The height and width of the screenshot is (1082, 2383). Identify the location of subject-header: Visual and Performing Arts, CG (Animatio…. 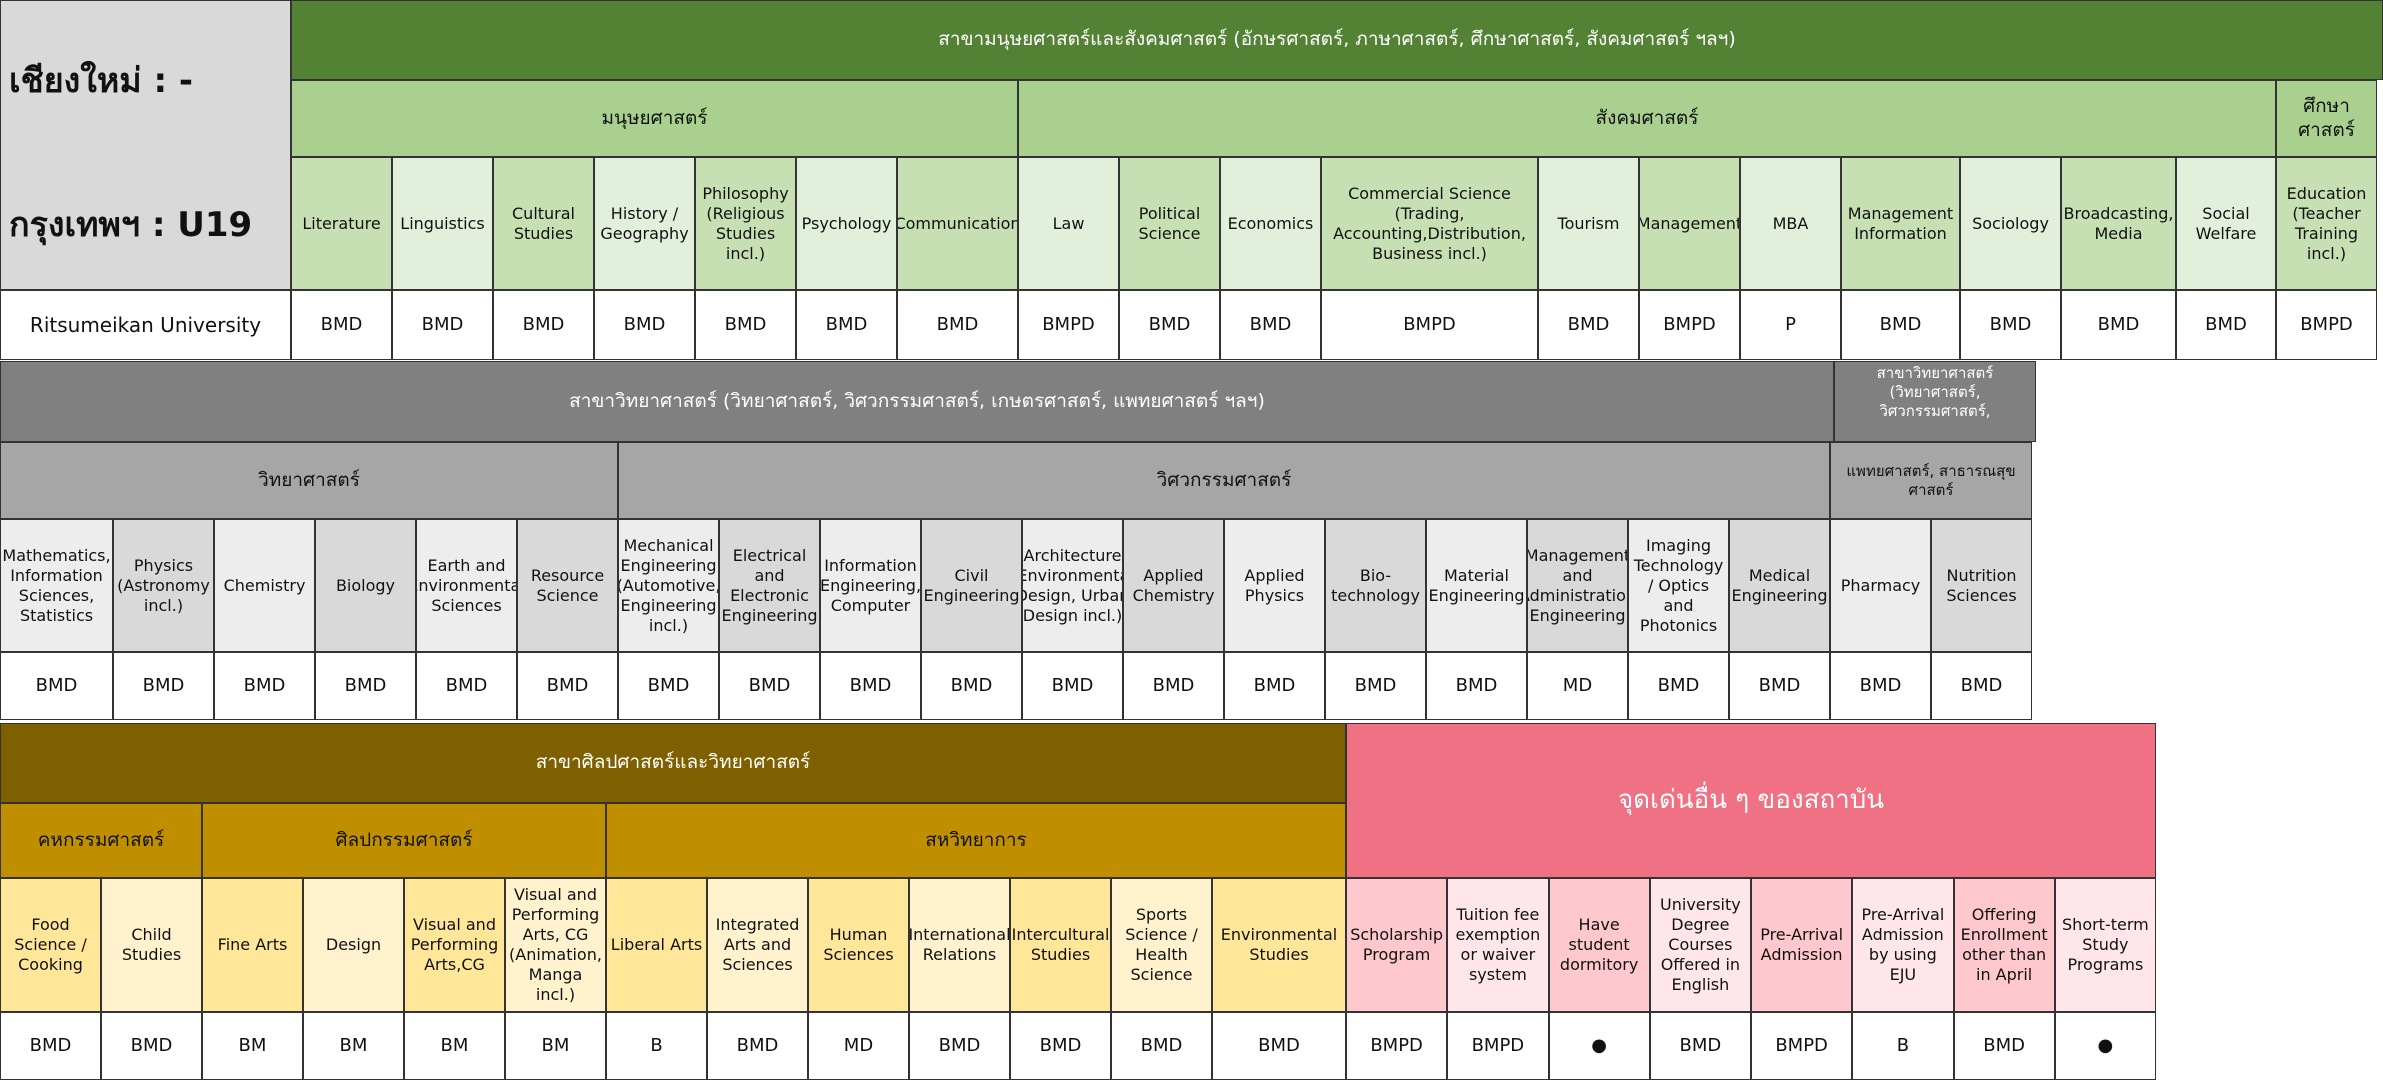
(555, 945).